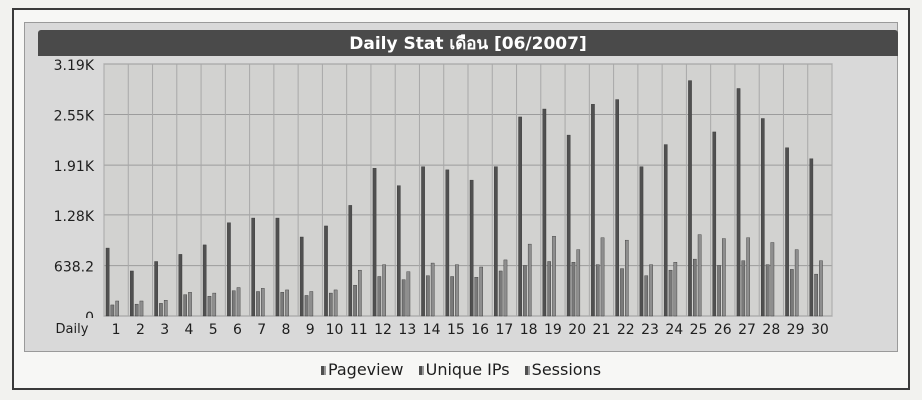  What do you see at coordinates (116, 330) in the screenshot?
I see `x-tick-label: 1` at bounding box center [116, 330].